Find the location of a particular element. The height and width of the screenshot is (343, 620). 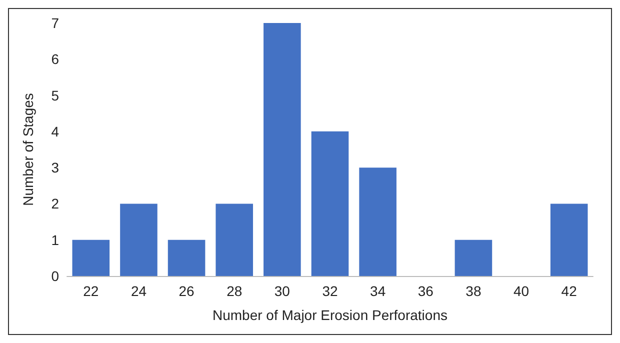

x-tick-label: 28 is located at coordinates (234, 291).